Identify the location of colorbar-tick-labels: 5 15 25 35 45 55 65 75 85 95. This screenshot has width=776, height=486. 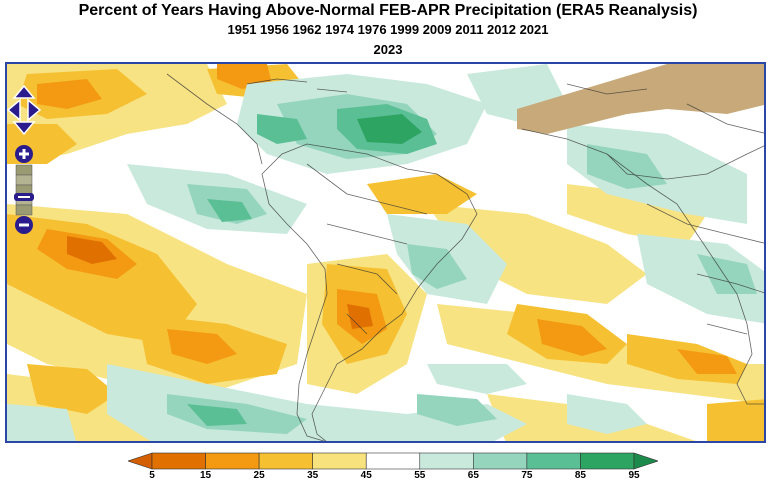
(388, 477).